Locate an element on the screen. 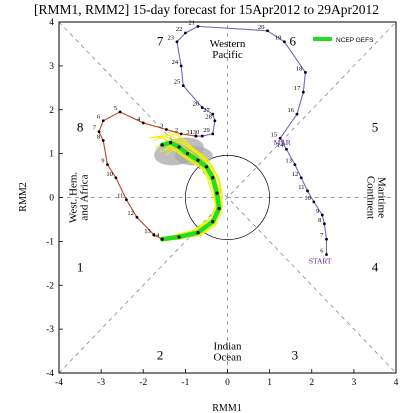  point-label: 22 is located at coordinates (179, 29).